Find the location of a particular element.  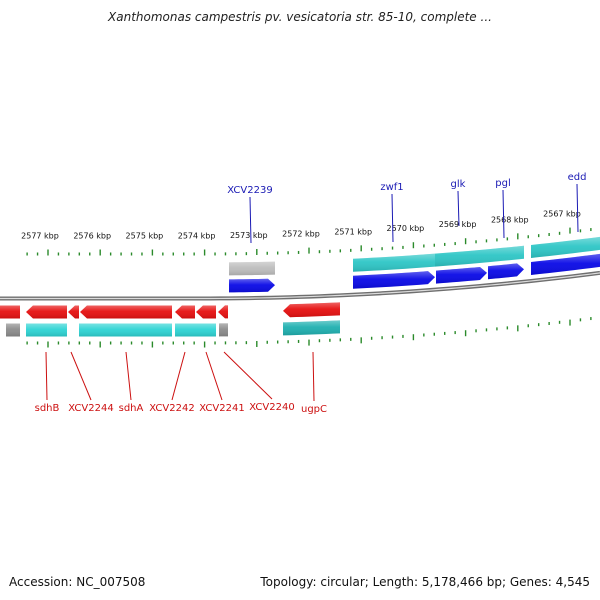

ruler-tick-label: 2568 kbp is located at coordinates (510, 219).